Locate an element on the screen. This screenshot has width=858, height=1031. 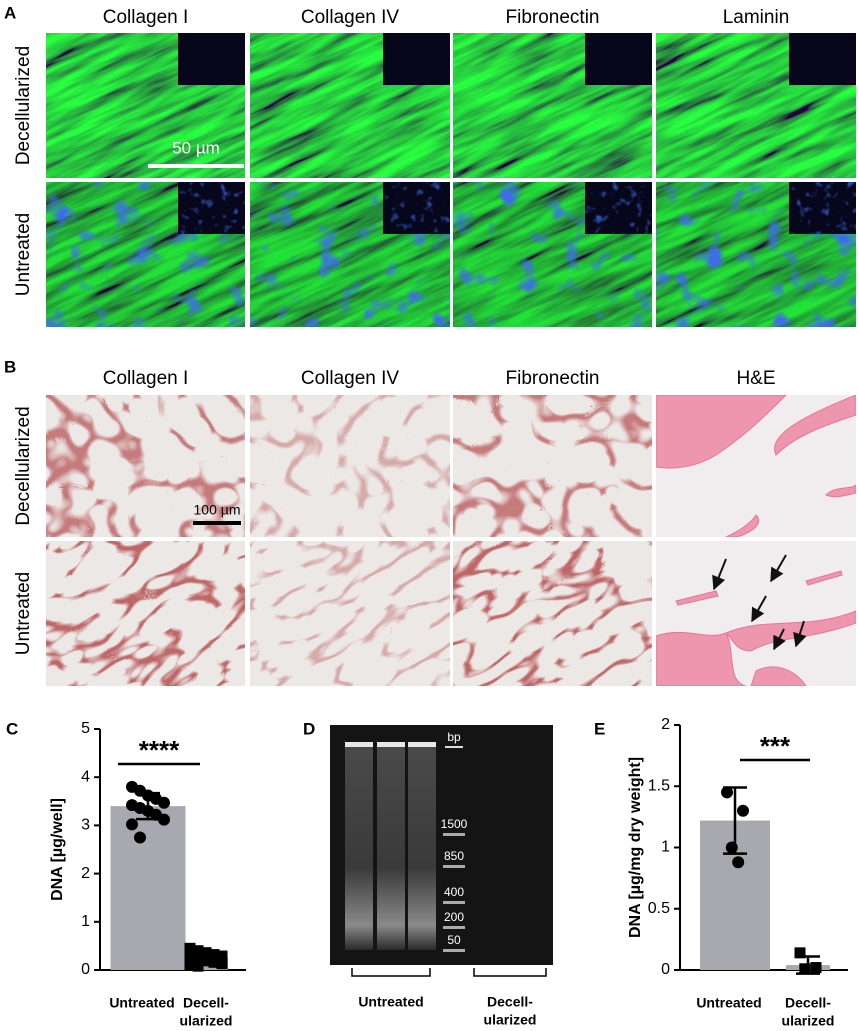
ladder-label: 1500 is located at coordinates (454, 824).